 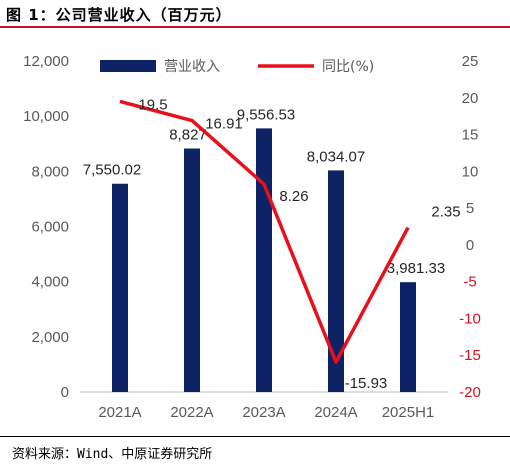 I want to click on x-axis: 2021A 2022A 2023A 2024A 2025H1, so click(x=266, y=412).